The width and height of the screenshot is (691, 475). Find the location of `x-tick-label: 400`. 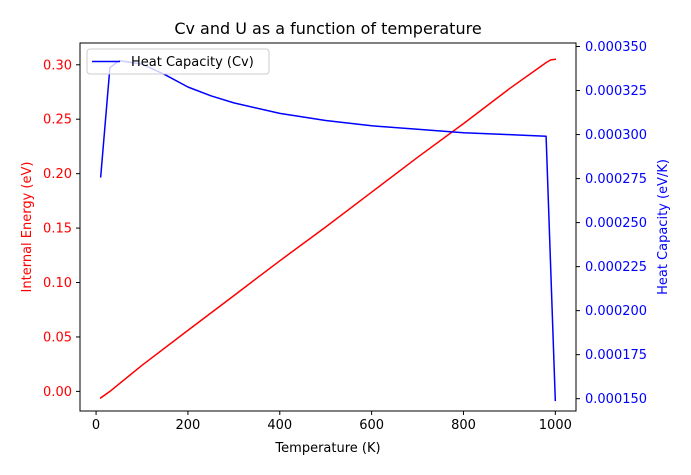

x-tick-label: 400 is located at coordinates (279, 425).